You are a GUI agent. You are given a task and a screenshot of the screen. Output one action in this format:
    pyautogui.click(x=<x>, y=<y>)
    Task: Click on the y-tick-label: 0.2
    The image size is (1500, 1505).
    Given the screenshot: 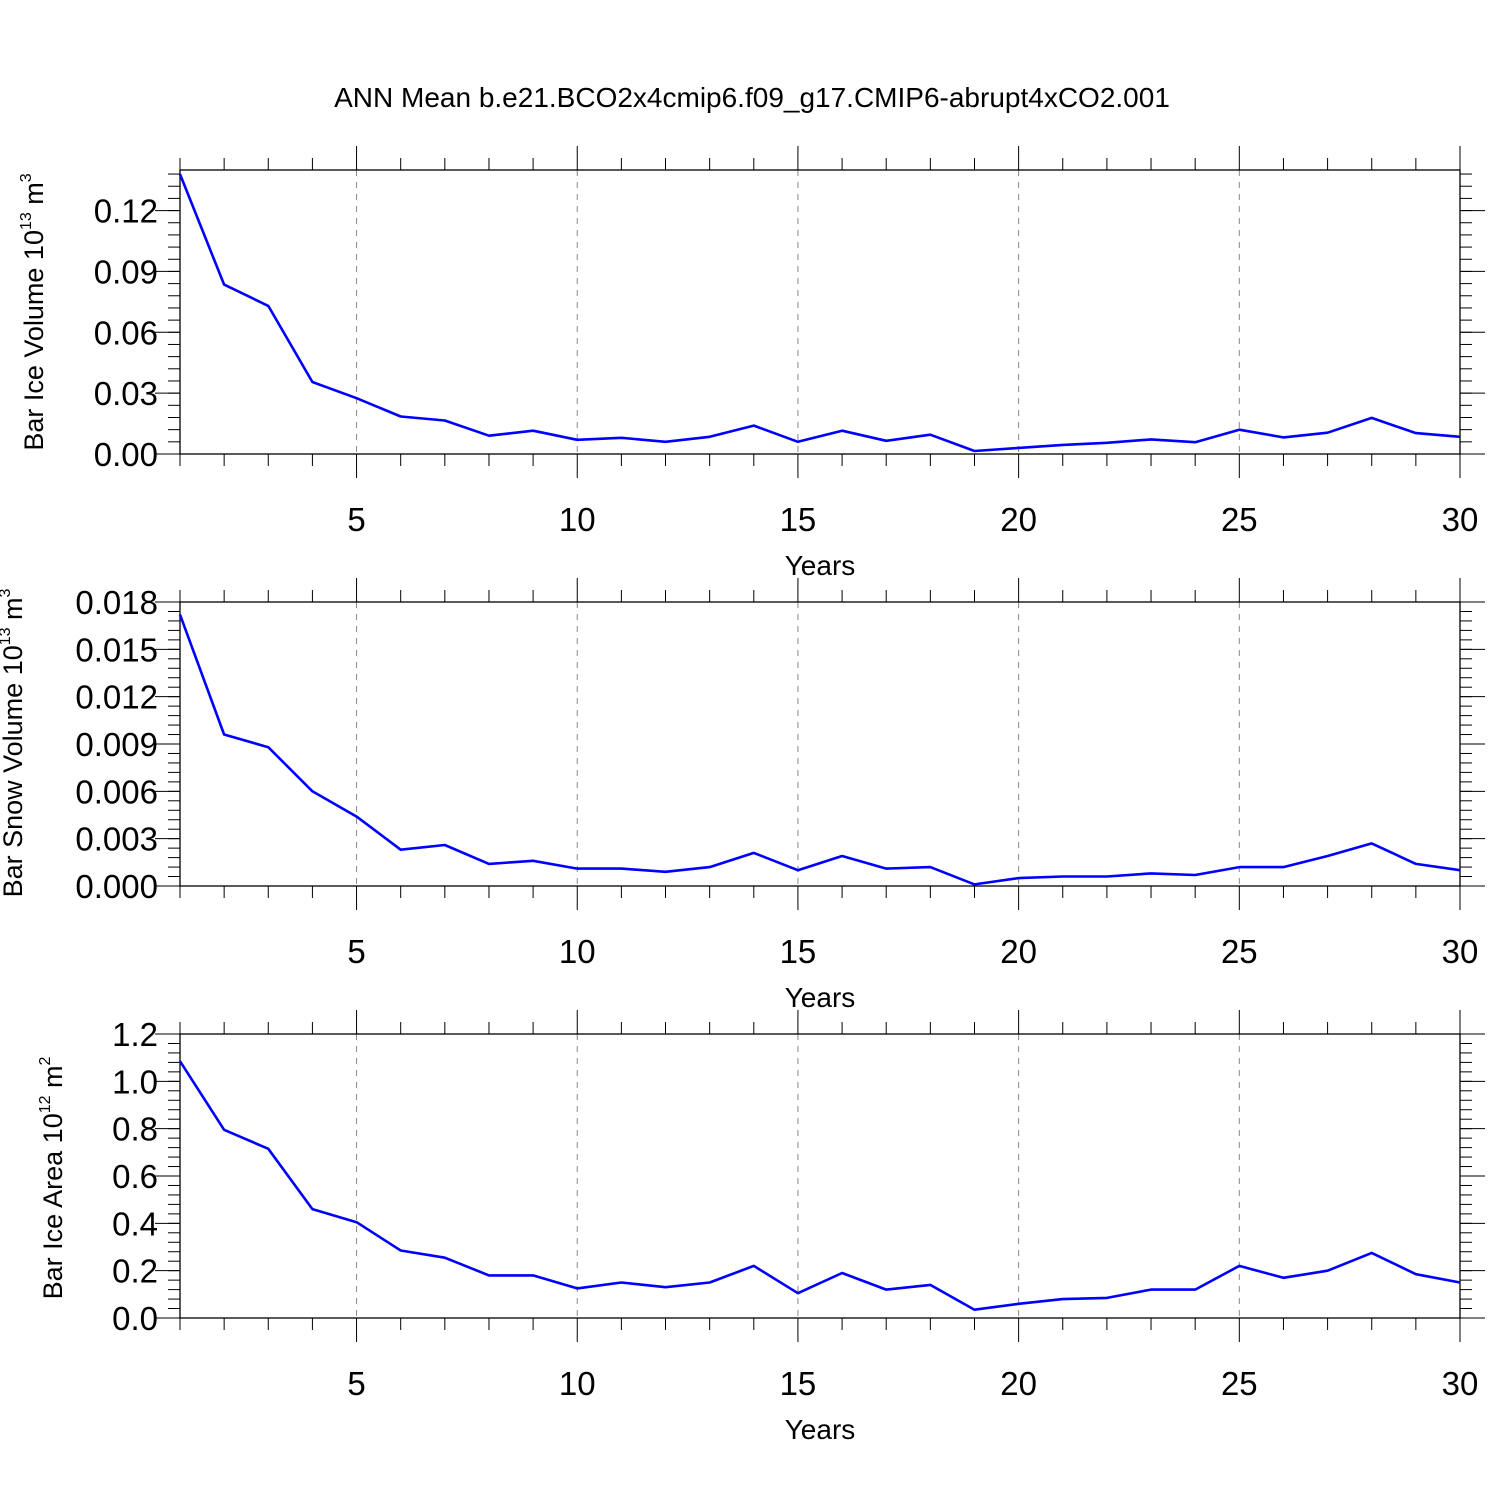 What is the action you would take?
    pyautogui.click(x=135, y=1271)
    